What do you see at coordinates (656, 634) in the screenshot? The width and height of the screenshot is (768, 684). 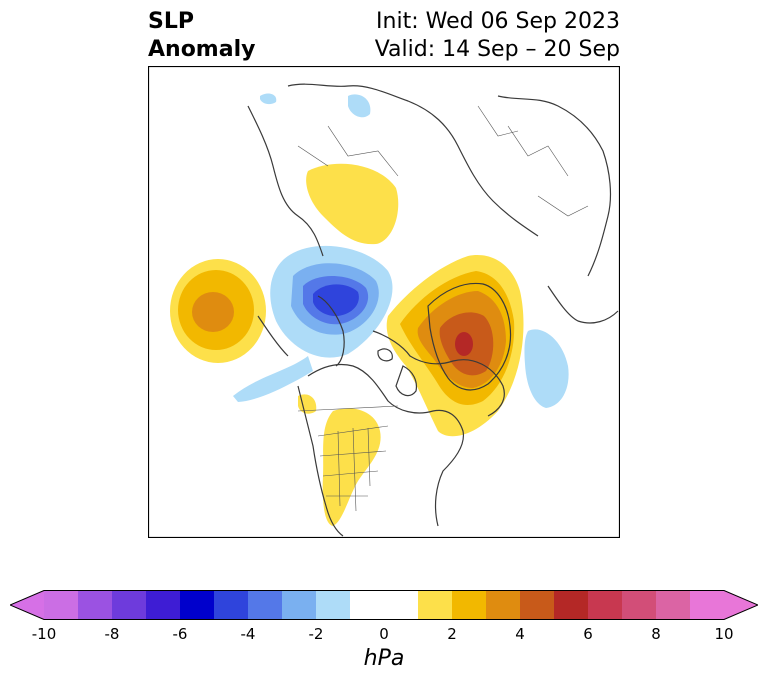 I see `colorbar-tick-label: 8` at bounding box center [656, 634].